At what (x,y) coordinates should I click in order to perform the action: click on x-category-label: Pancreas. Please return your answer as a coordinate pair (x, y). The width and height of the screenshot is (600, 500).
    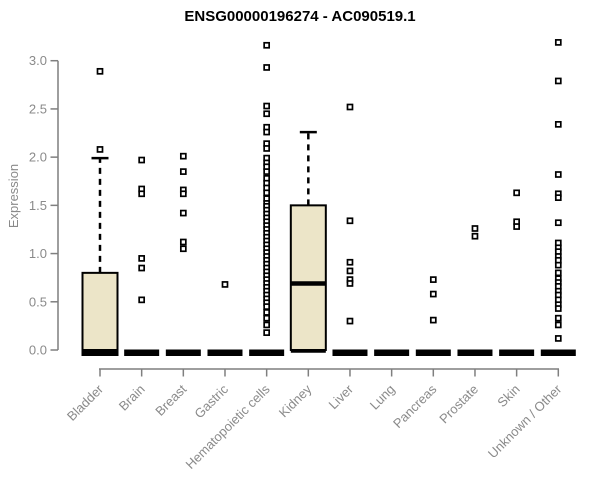
    Looking at the image, I should click on (415, 406).